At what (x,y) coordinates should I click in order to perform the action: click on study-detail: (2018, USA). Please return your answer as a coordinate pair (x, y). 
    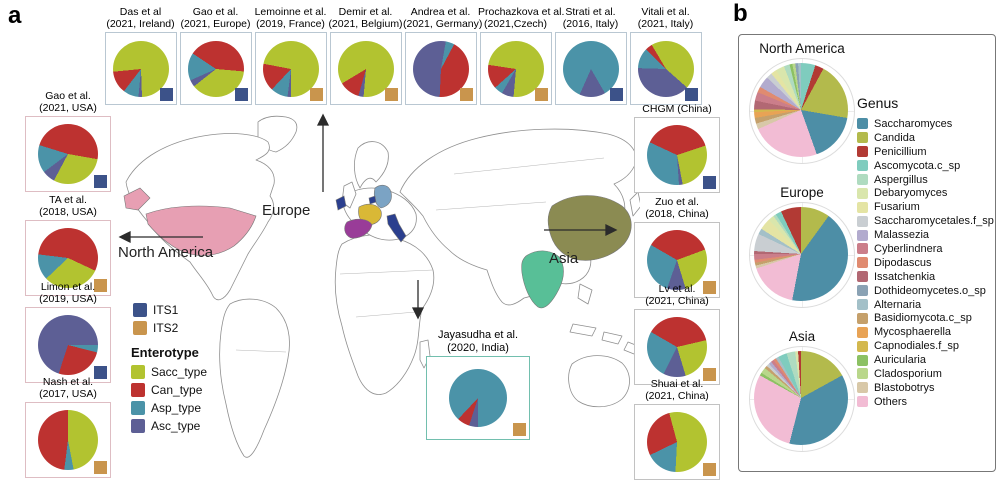
    Looking at the image, I should click on (68, 212).